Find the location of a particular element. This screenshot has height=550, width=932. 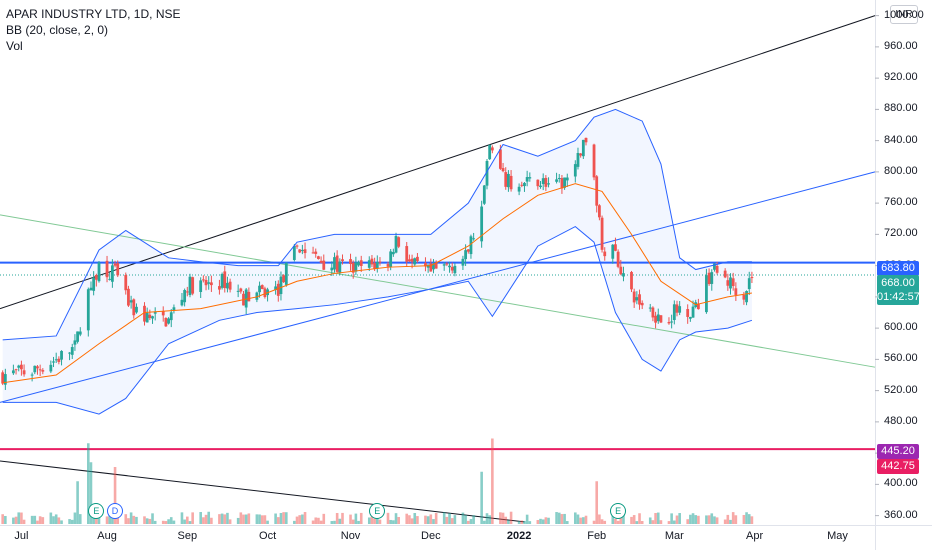

time-tick-label: Aug is located at coordinates (107, 536).